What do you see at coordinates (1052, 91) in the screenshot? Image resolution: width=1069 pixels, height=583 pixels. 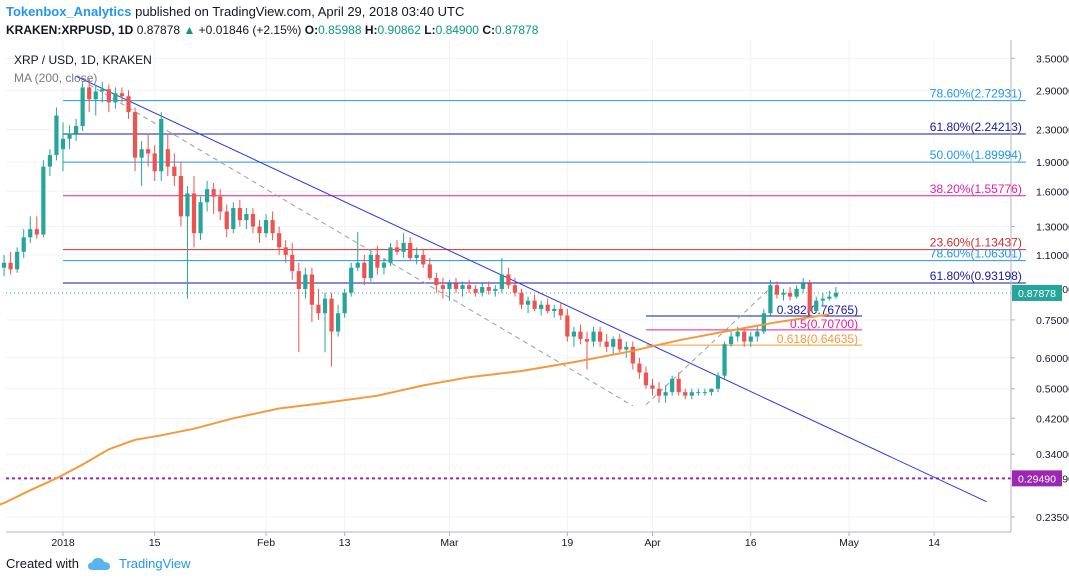 I see `y-tick-label: 2.90000` at bounding box center [1052, 91].